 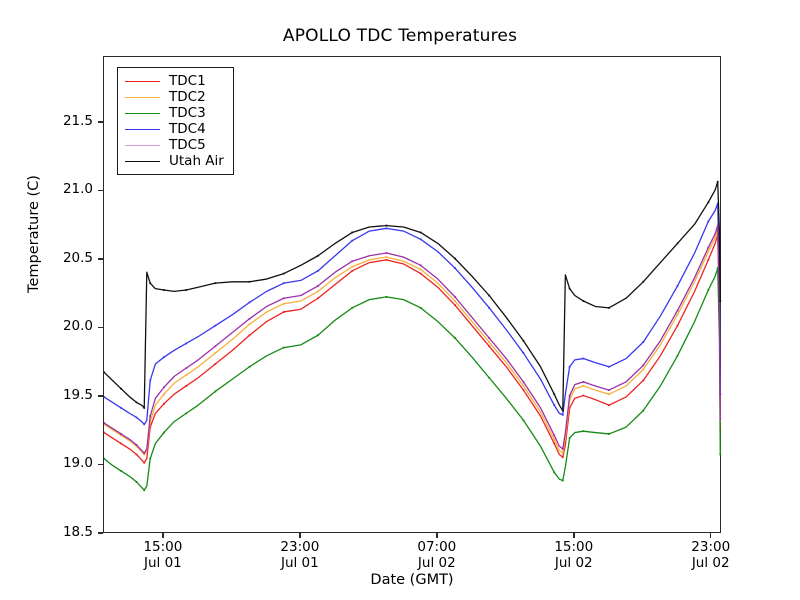 I want to click on legend-label: TDC3, so click(x=187, y=113).